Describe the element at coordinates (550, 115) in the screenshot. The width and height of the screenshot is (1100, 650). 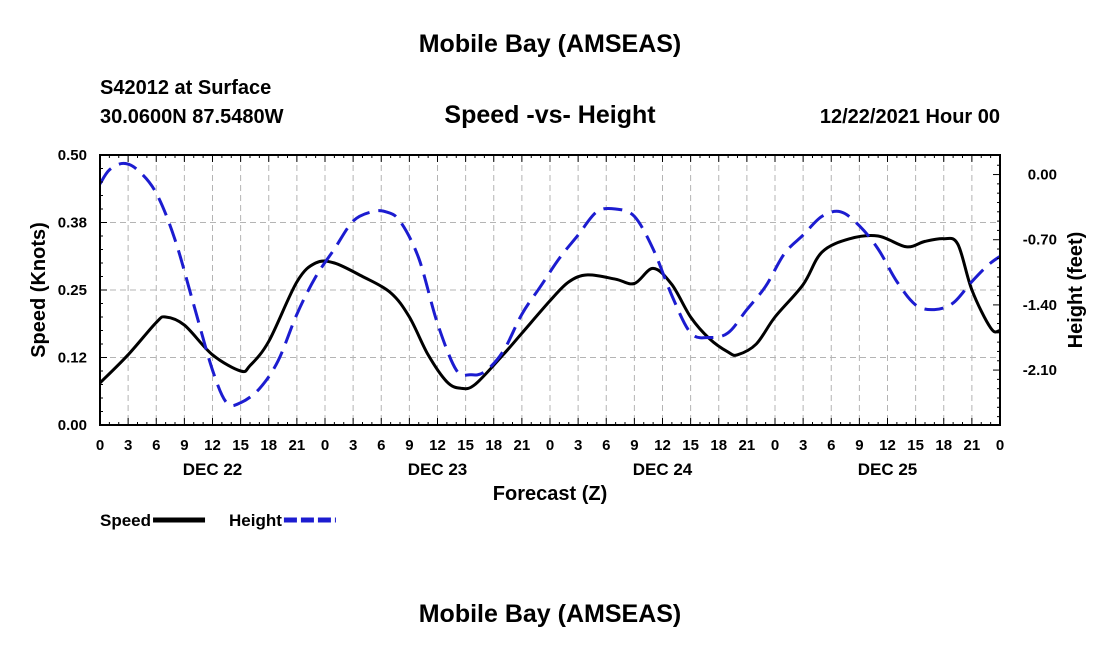
I see `chart-subtitle: Speed -vs- Height` at that location.